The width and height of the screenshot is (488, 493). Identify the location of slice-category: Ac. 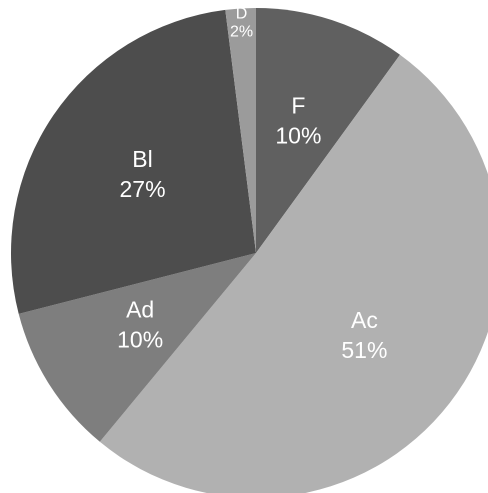
(364, 320).